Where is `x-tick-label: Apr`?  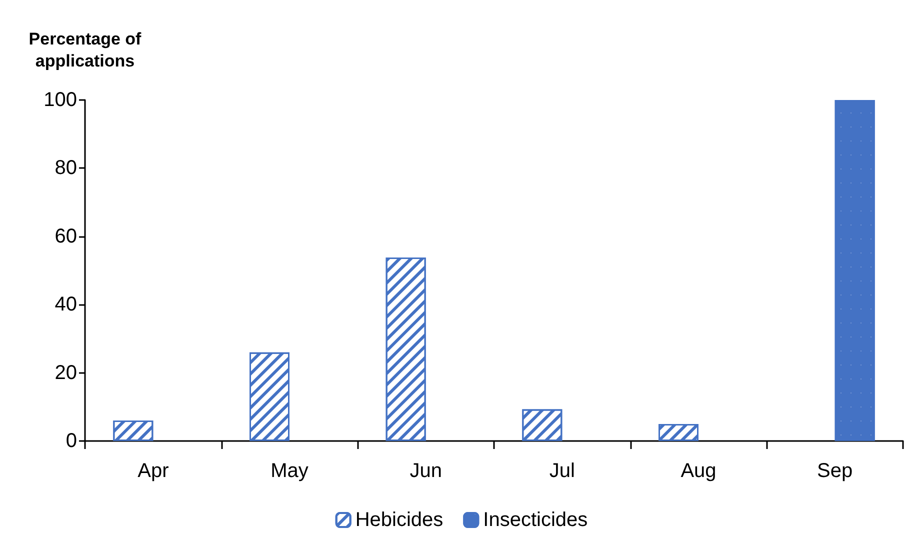 x-tick-label: Apr is located at coordinates (154, 471).